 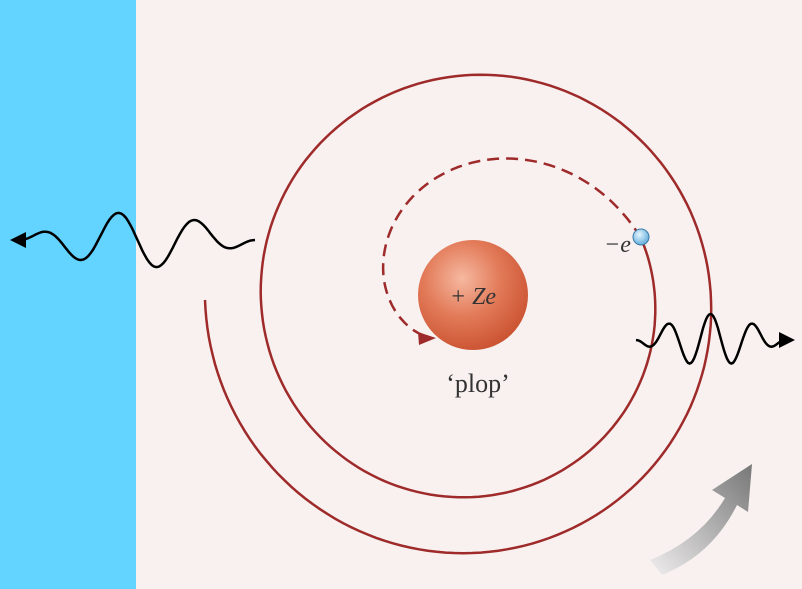 What do you see at coordinates (18, 240) in the screenshot?
I see `wave-arrowhead-left` at bounding box center [18, 240].